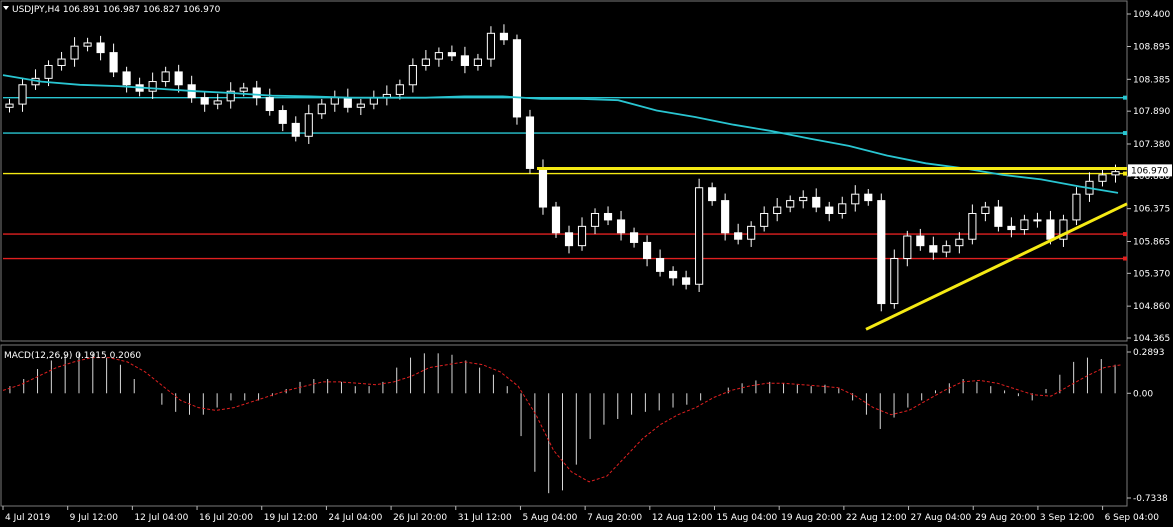  Describe the element at coordinates (6, 8) in the screenshot. I see `symbol-dropdown-icon` at that location.